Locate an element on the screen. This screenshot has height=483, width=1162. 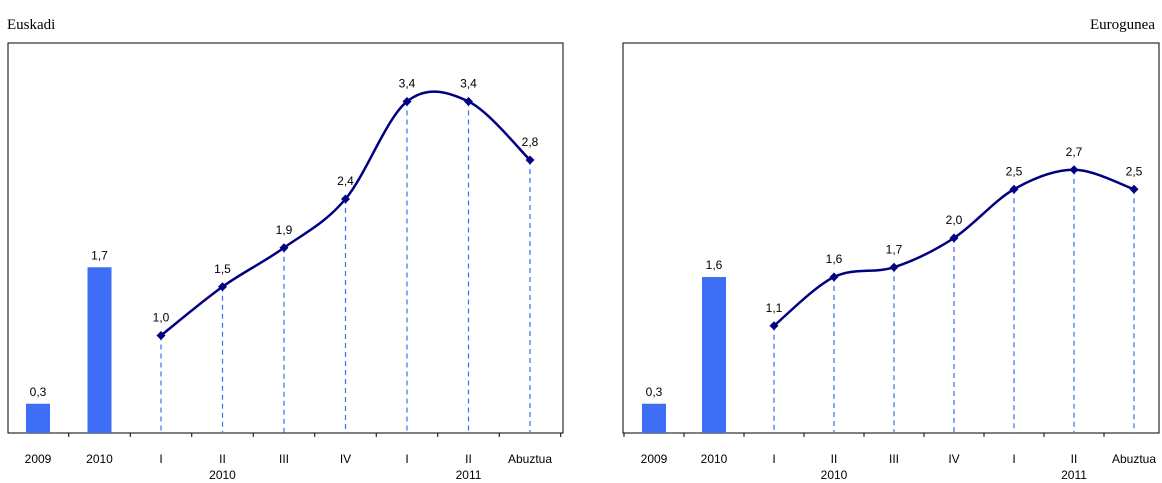
eurogunea-bar-2010 is located at coordinates (714, 355).